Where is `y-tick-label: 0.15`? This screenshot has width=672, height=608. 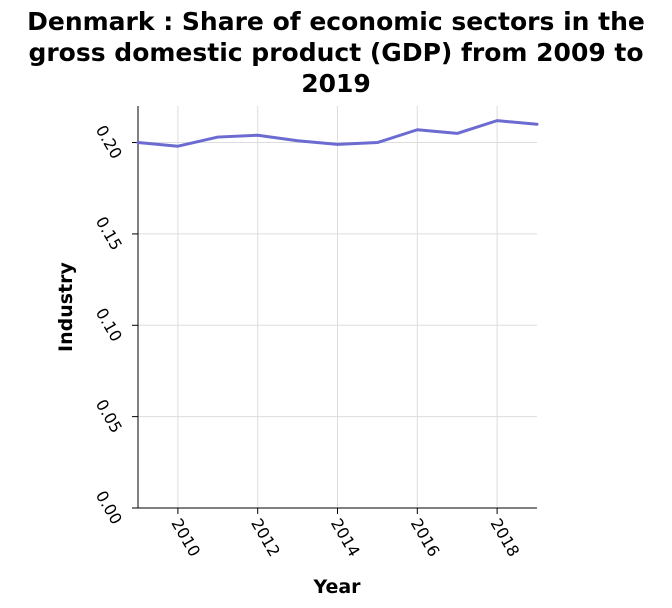
y-tick-label: 0.15 is located at coordinates (109, 233).